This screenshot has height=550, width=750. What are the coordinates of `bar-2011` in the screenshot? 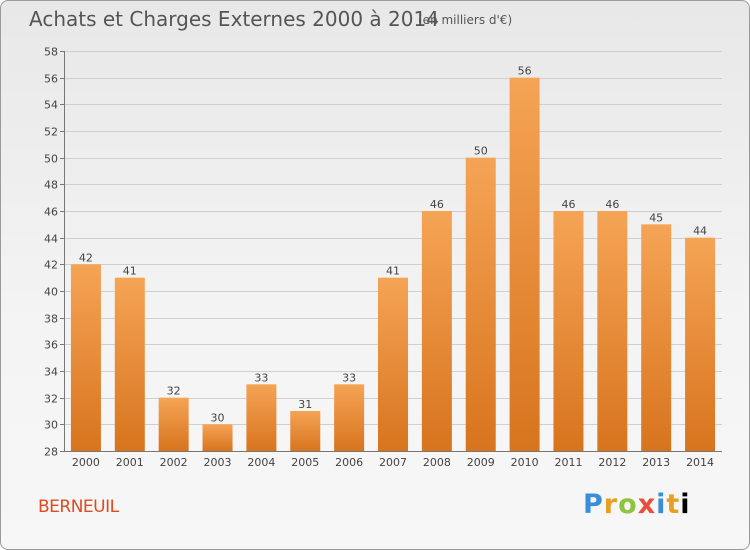 It's located at (568, 331).